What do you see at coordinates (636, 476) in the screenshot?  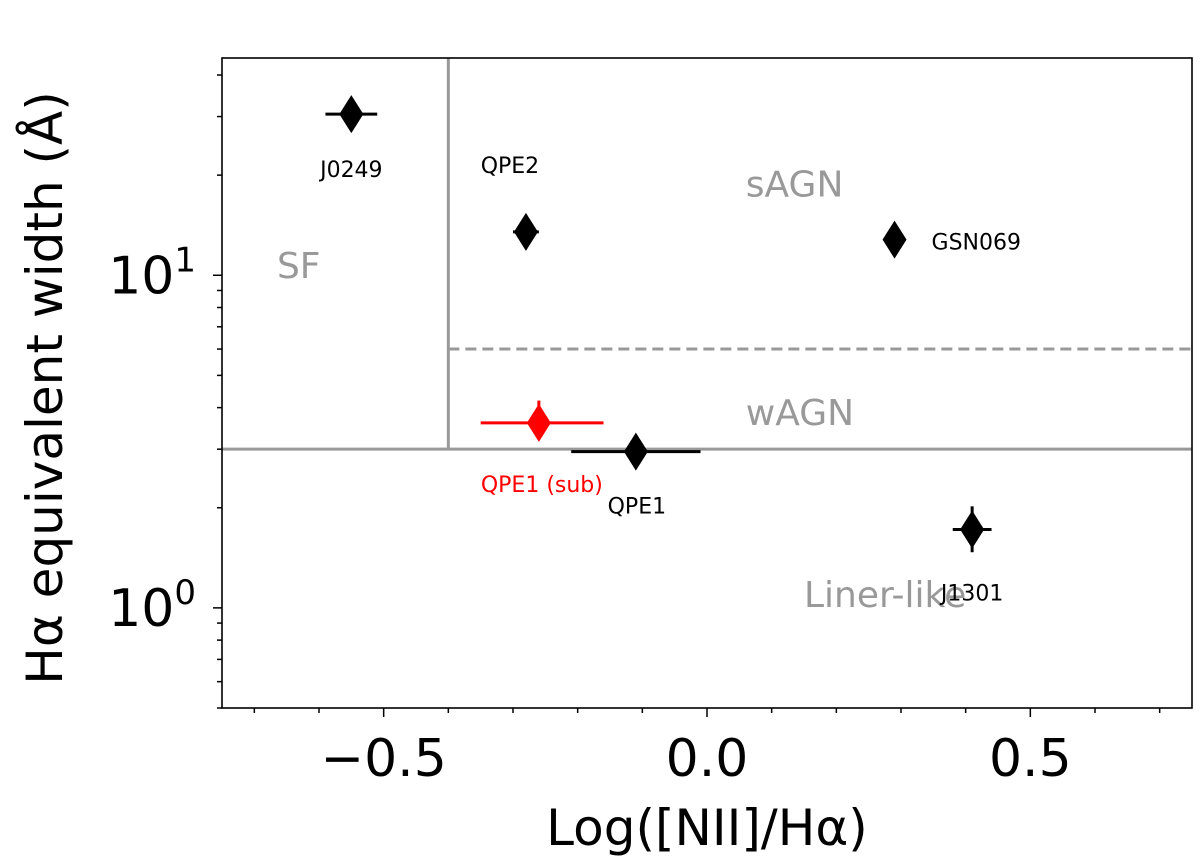 I see `data-point: QPE1` at bounding box center [636, 476].